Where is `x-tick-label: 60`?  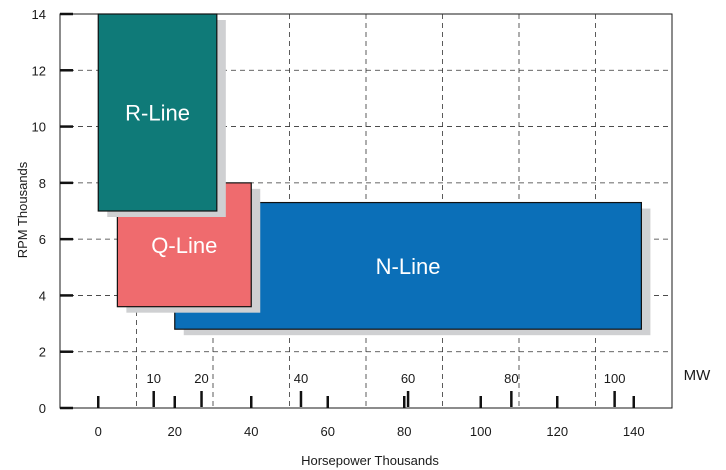
x-tick-label: 60 is located at coordinates (328, 431).